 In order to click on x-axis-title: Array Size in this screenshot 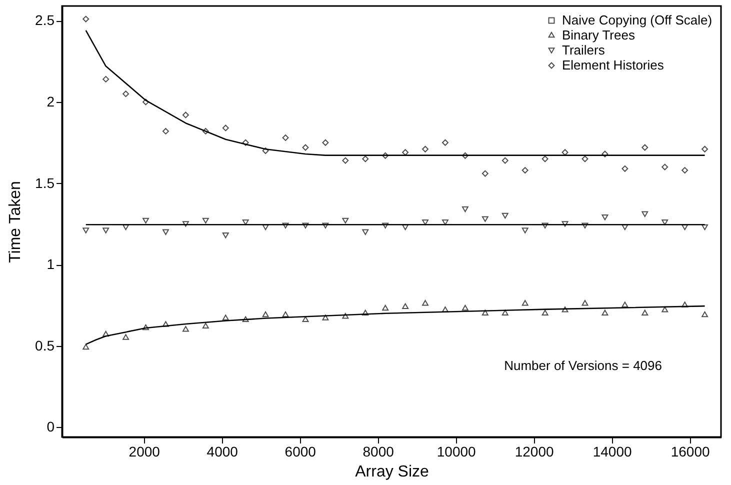, I will do `click(392, 472)`.